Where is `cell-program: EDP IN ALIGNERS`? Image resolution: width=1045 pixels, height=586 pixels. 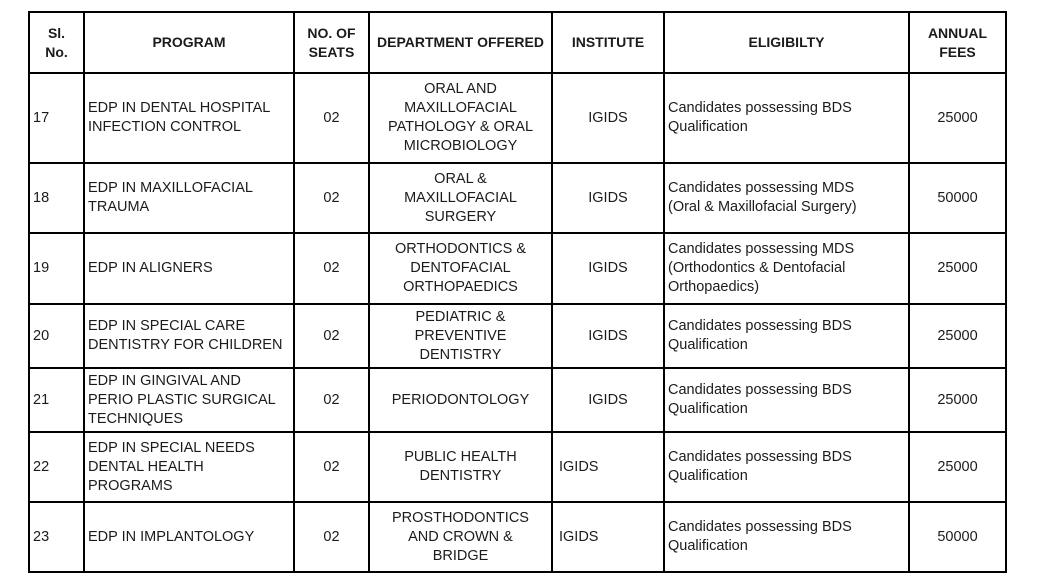 cell-program: EDP IN ALIGNERS is located at coordinates (189, 268).